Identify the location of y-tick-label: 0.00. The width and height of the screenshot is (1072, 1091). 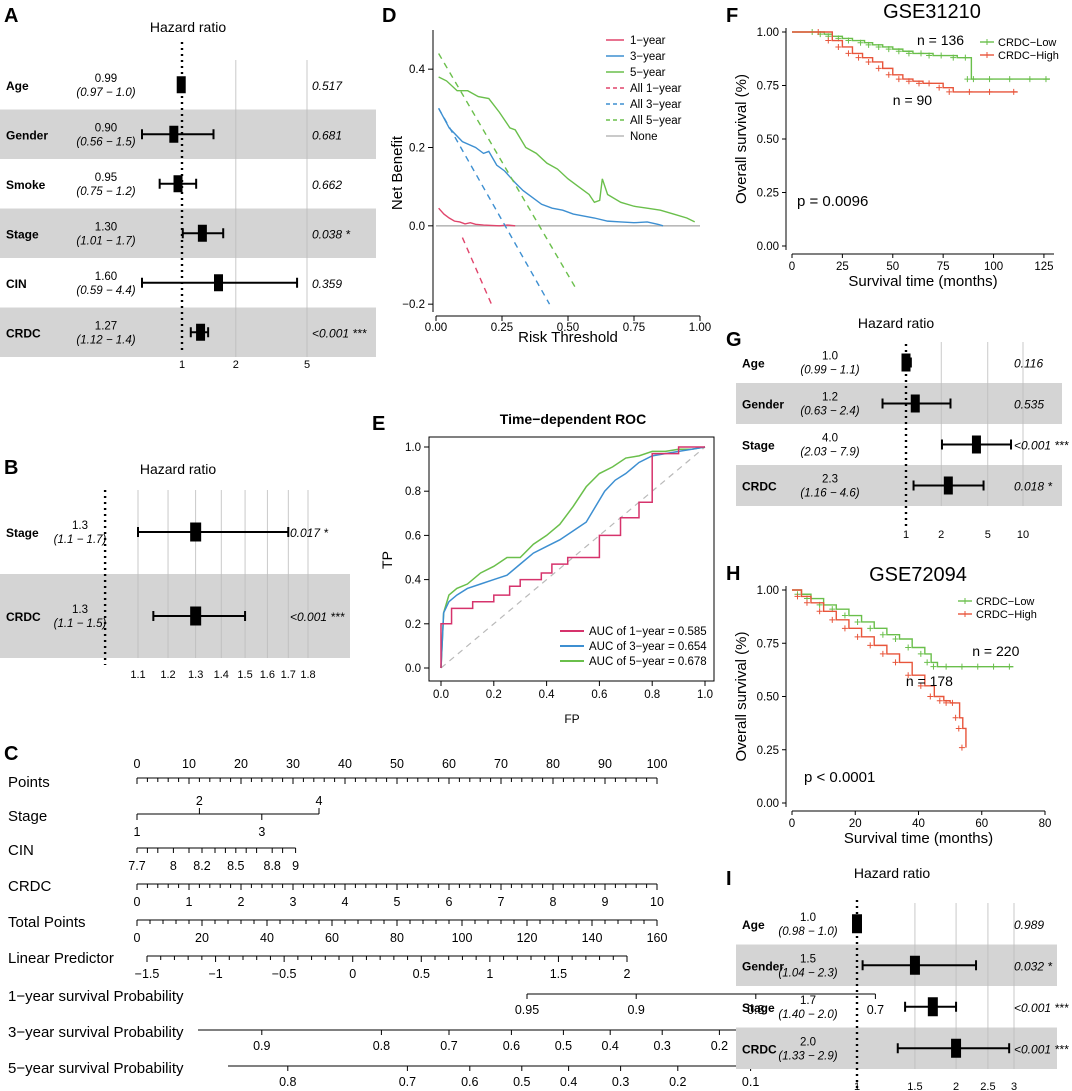
(768, 804).